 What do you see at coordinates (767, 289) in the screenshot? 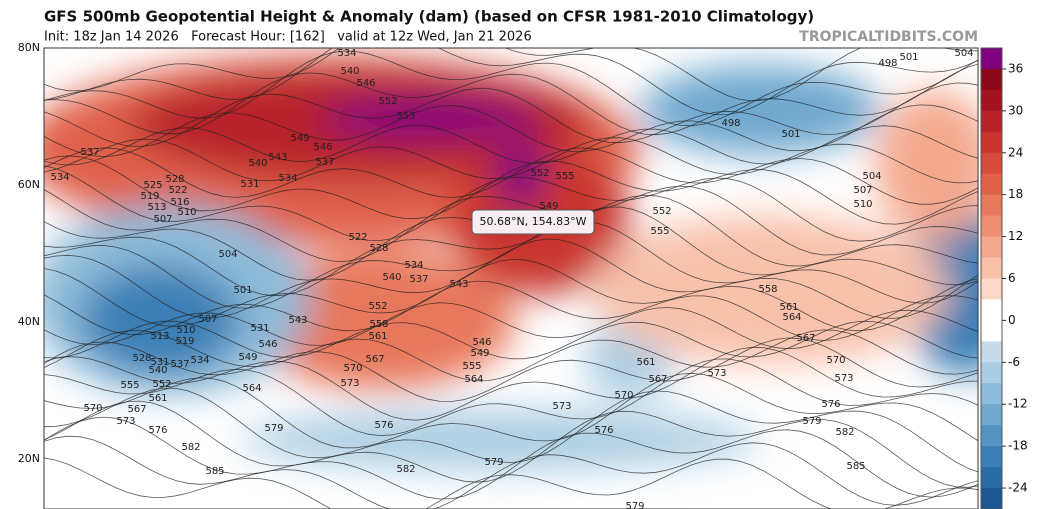
I see `contour-label: 558` at bounding box center [767, 289].